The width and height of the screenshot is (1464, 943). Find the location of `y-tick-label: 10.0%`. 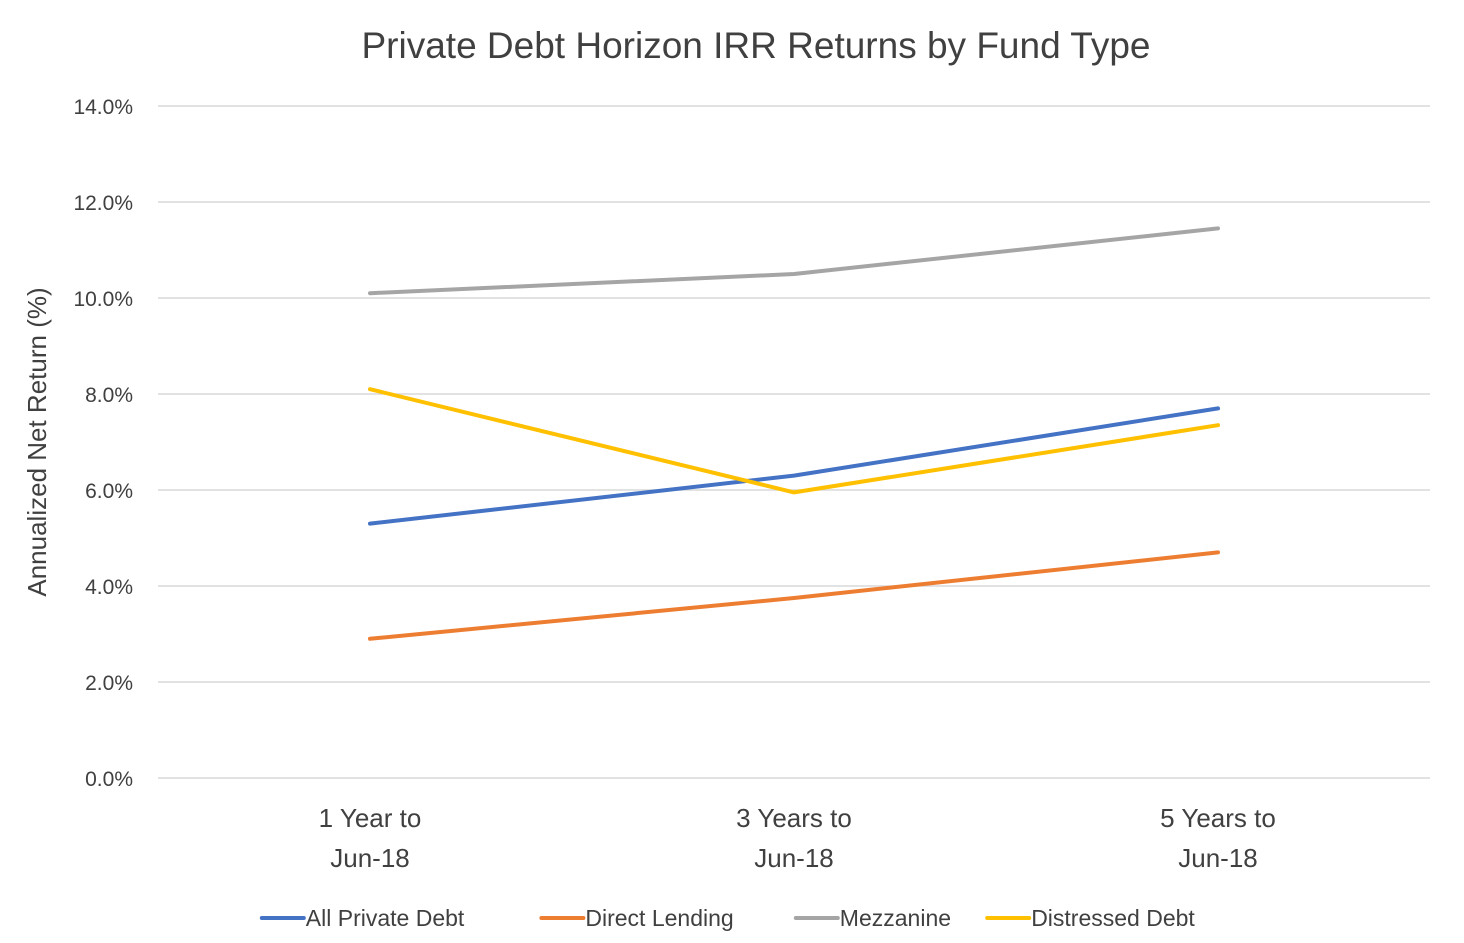

y-tick-label: 10.0% is located at coordinates (103, 299).